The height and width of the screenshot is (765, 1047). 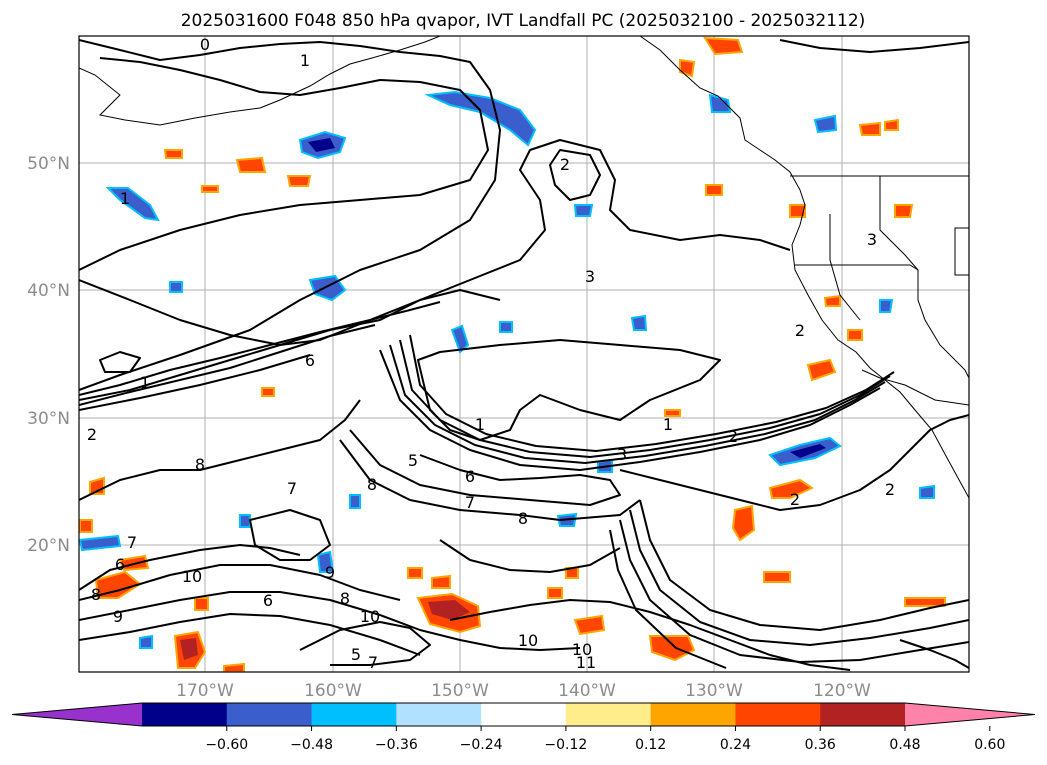 I want to click on colorbar-tick-label: −0.36, so click(x=396, y=745).